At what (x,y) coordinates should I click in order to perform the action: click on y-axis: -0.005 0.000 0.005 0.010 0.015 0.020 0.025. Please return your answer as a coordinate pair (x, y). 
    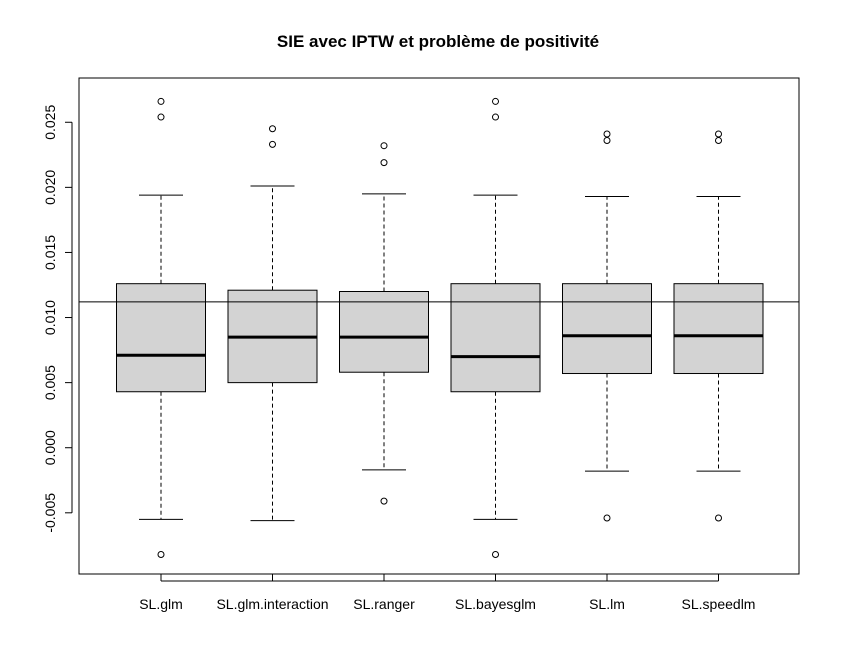
    Looking at the image, I should click on (57, 319).